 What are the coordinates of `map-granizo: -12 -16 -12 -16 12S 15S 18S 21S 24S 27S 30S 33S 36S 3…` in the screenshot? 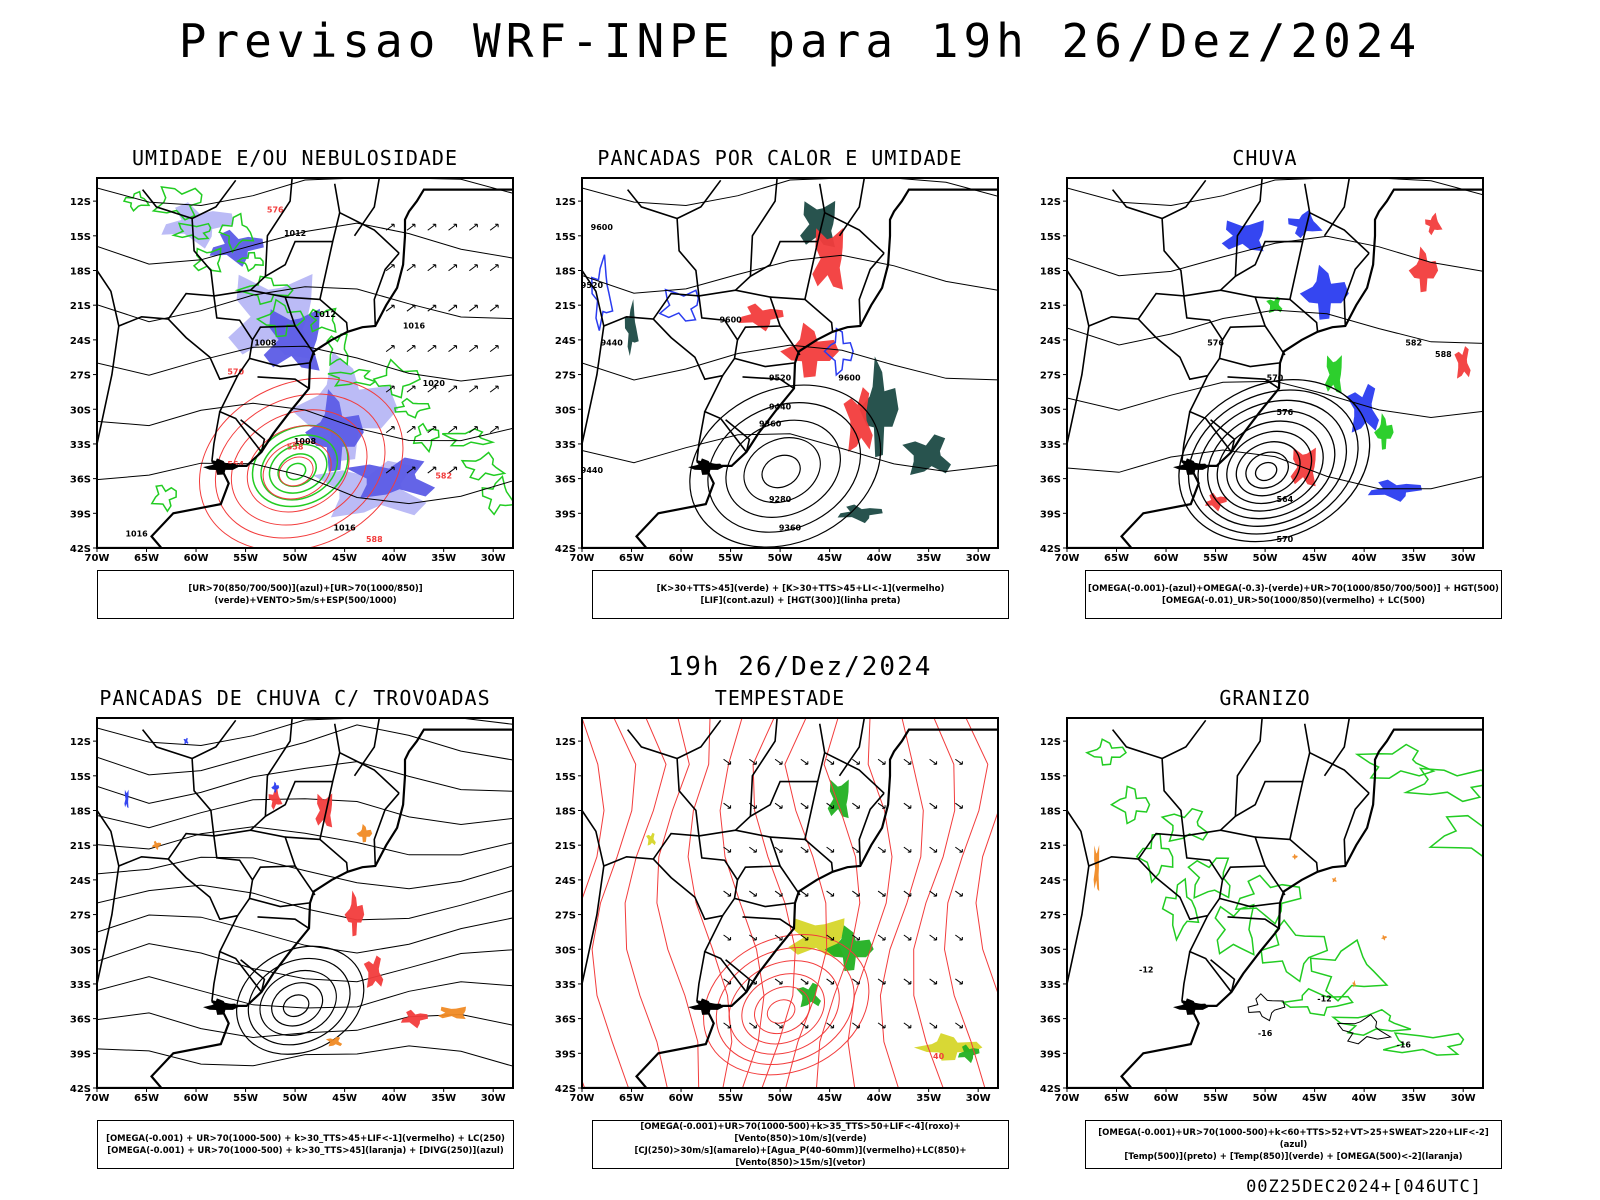 It's located at (1262, 910).